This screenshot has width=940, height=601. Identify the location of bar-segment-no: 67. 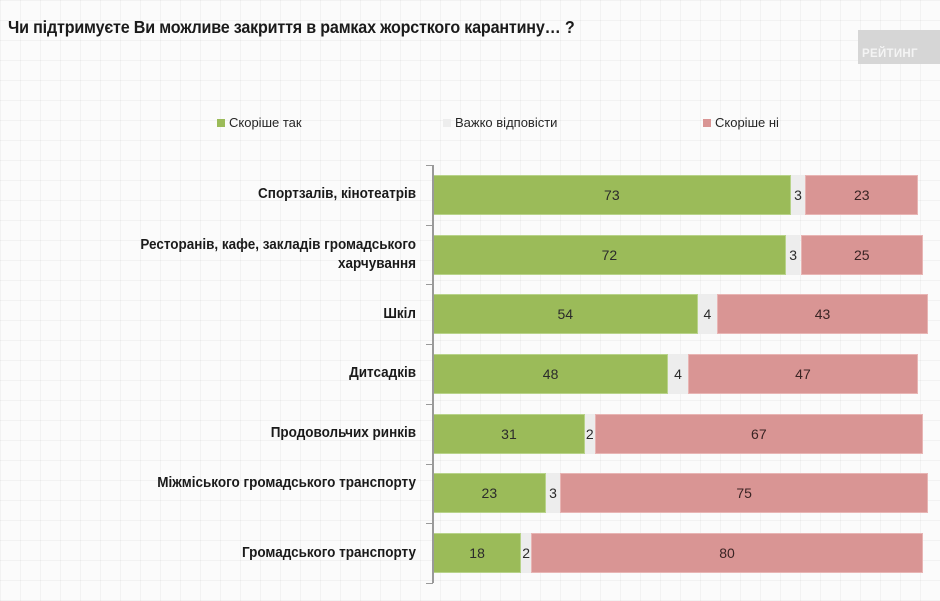
(758, 434).